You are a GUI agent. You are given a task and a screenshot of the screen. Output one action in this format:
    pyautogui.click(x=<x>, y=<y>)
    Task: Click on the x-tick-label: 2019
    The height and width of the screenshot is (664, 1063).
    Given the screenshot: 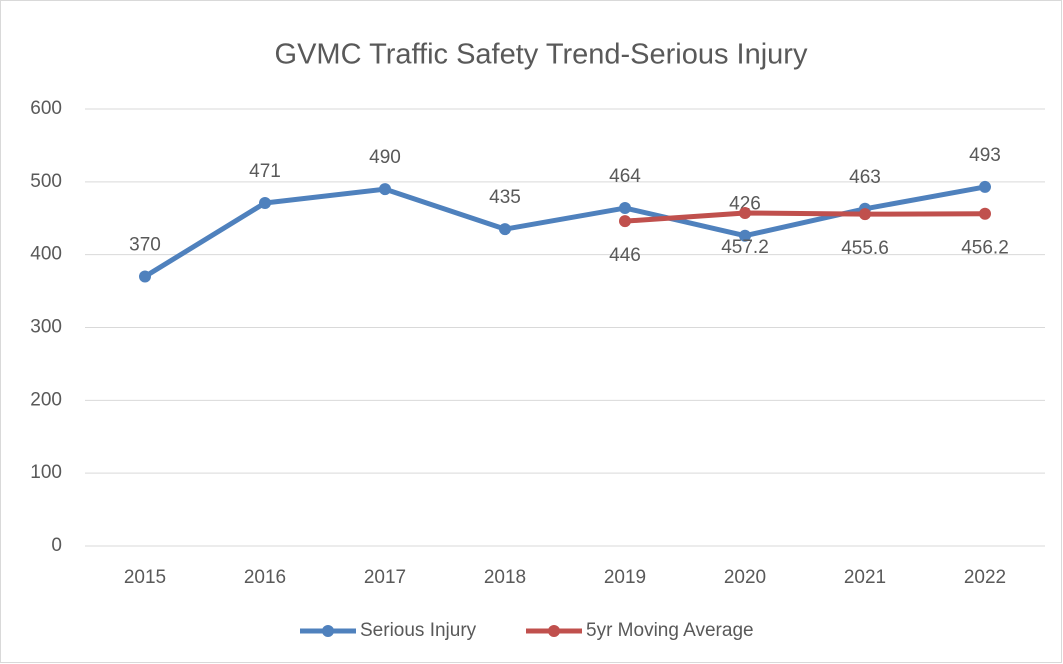 What is the action you would take?
    pyautogui.click(x=625, y=577)
    